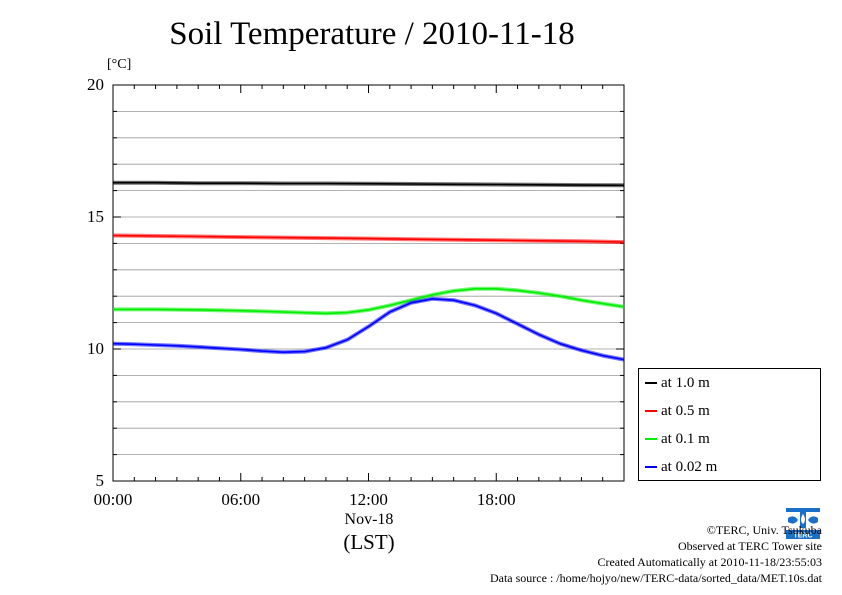 The width and height of the screenshot is (842, 595). I want to click on y-tick-label: 10, so click(95, 348).